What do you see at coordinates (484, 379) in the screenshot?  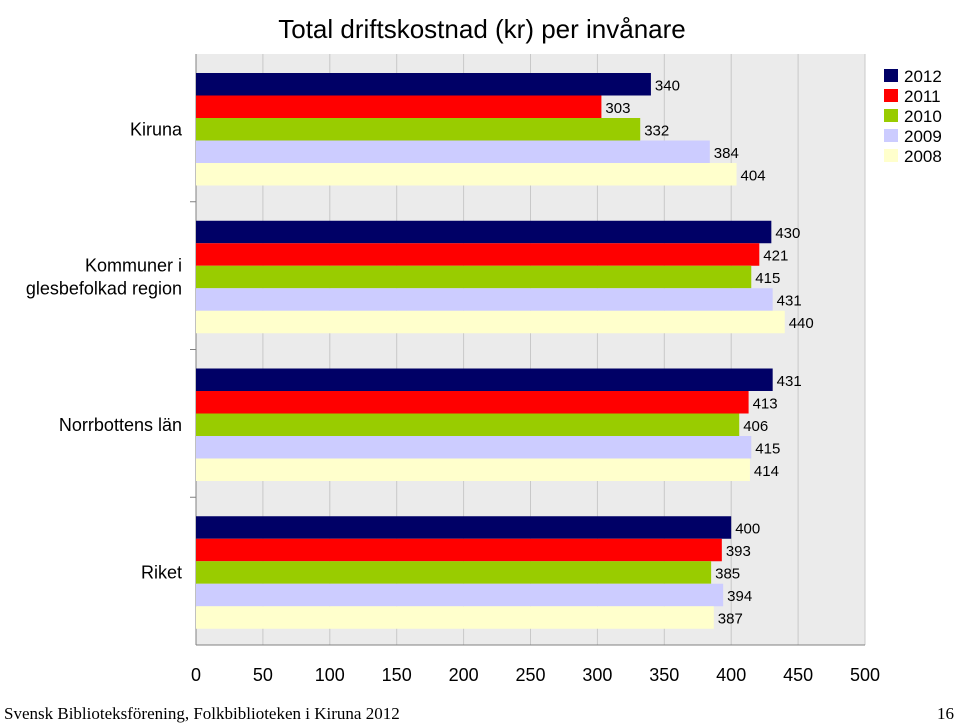 I see `bar-norrbottens-l-n-2012` at bounding box center [484, 379].